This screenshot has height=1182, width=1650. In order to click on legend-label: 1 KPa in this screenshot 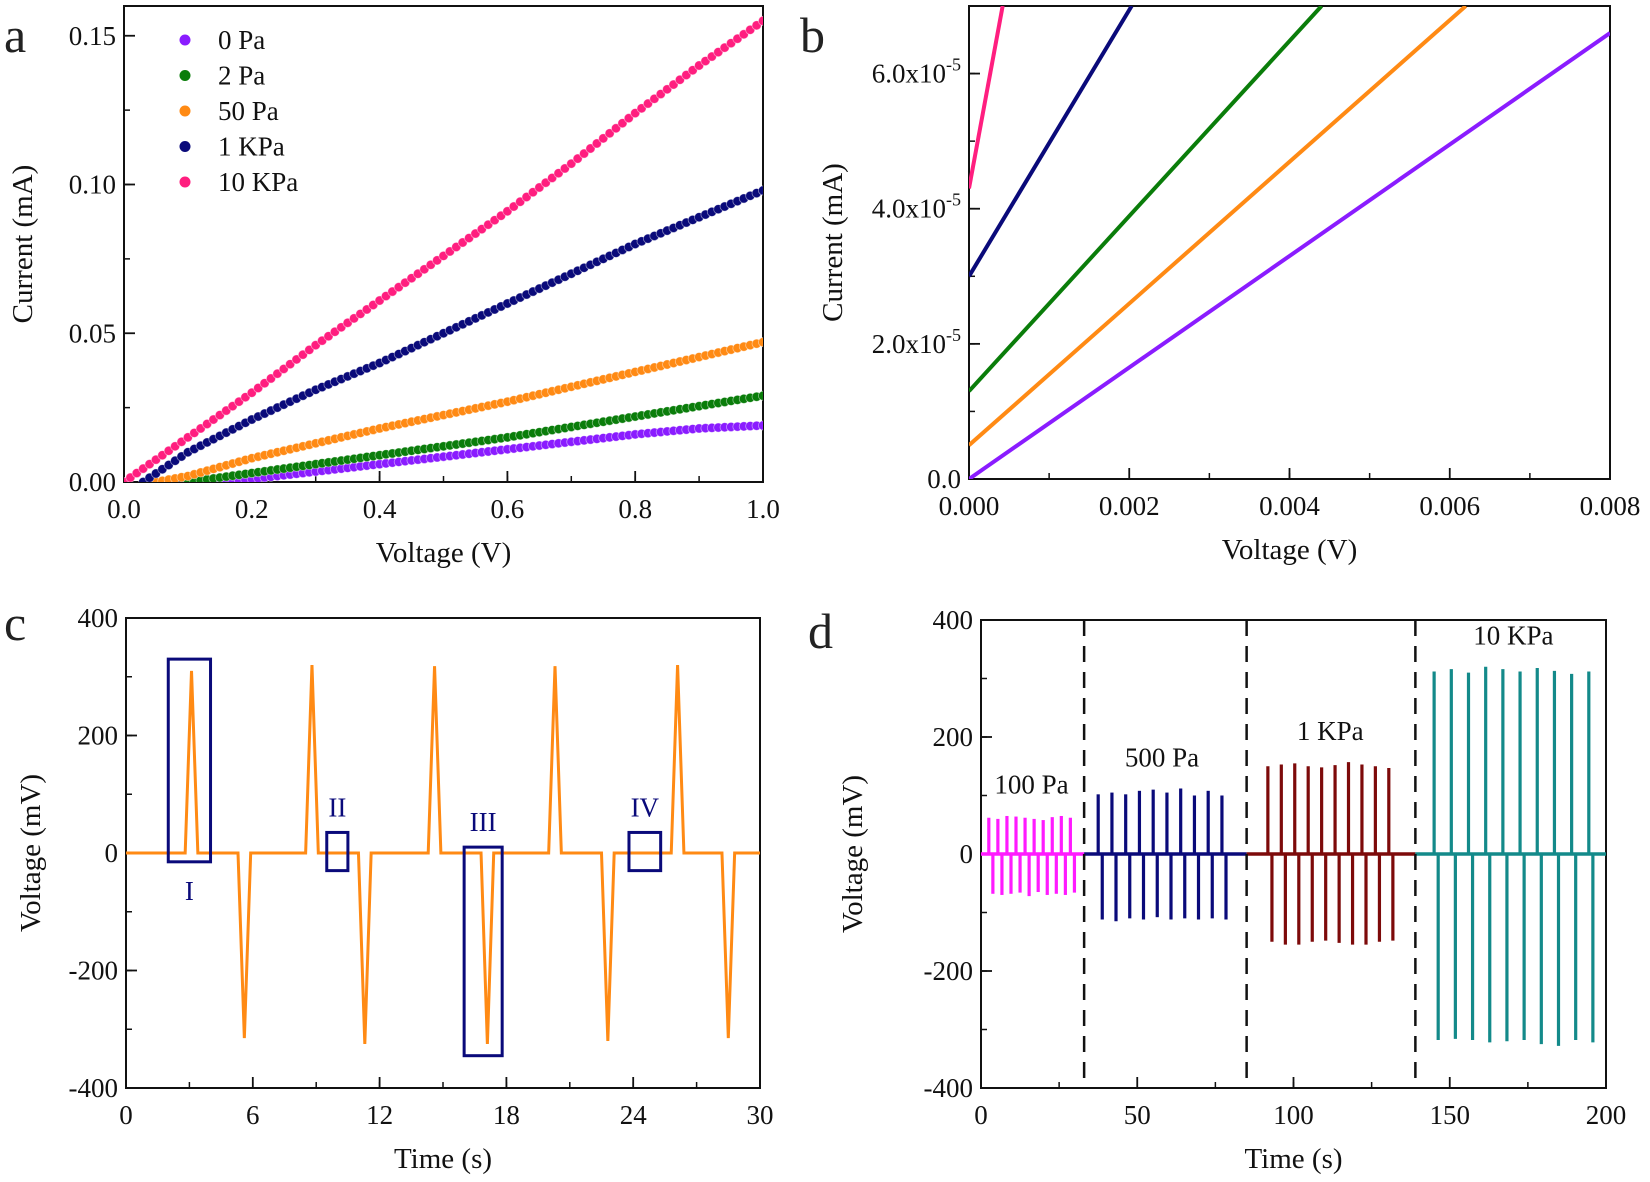, I will do `click(251, 147)`.